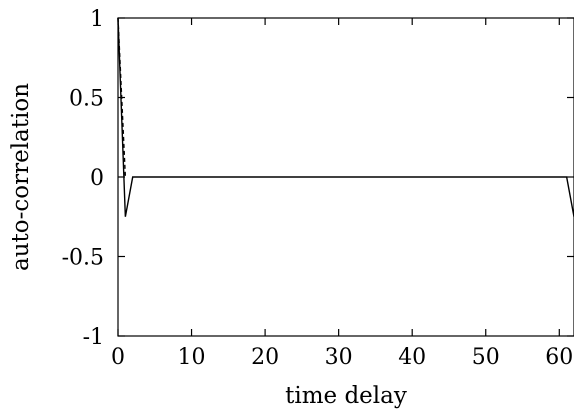 The width and height of the screenshot is (574, 410). Describe the element at coordinates (83, 258) in the screenshot. I see `y-tick-label: -0.5` at that location.